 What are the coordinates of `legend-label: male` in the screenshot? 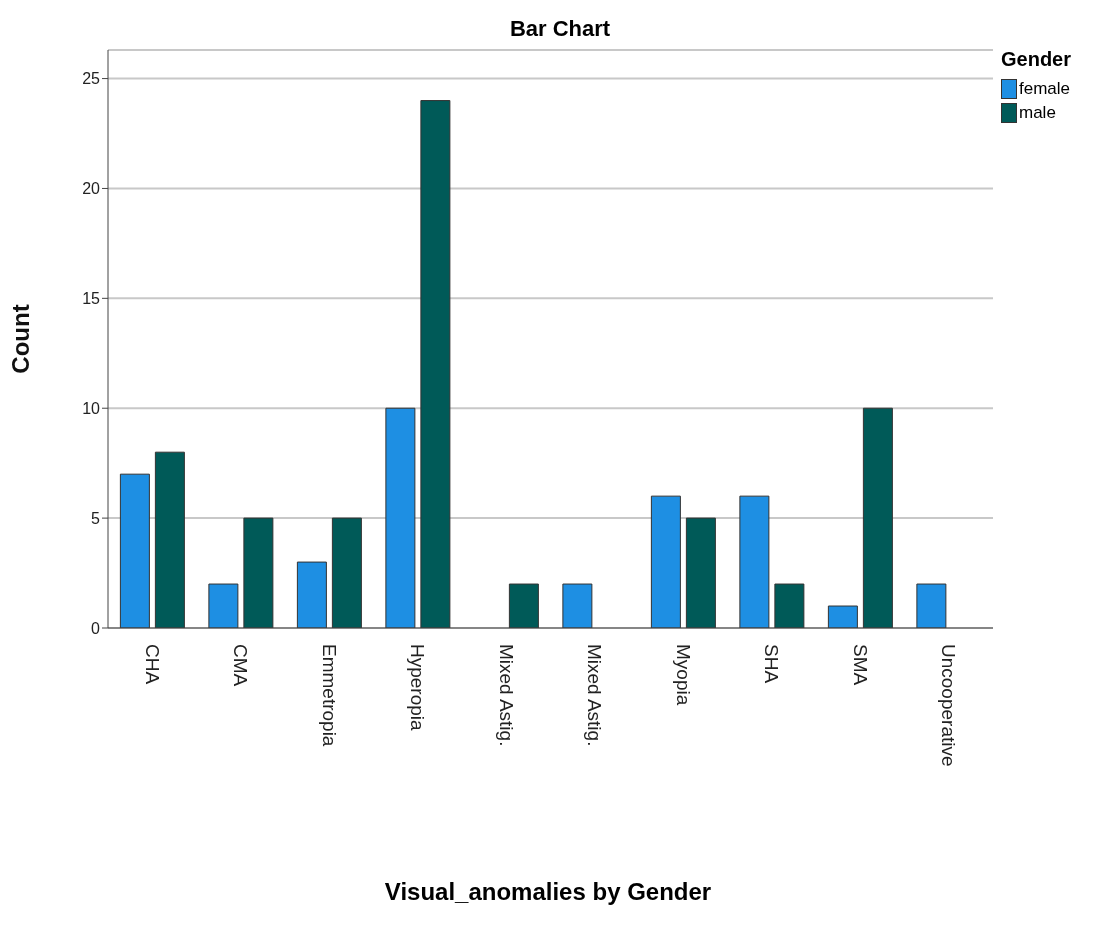 It's located at (1037, 113).